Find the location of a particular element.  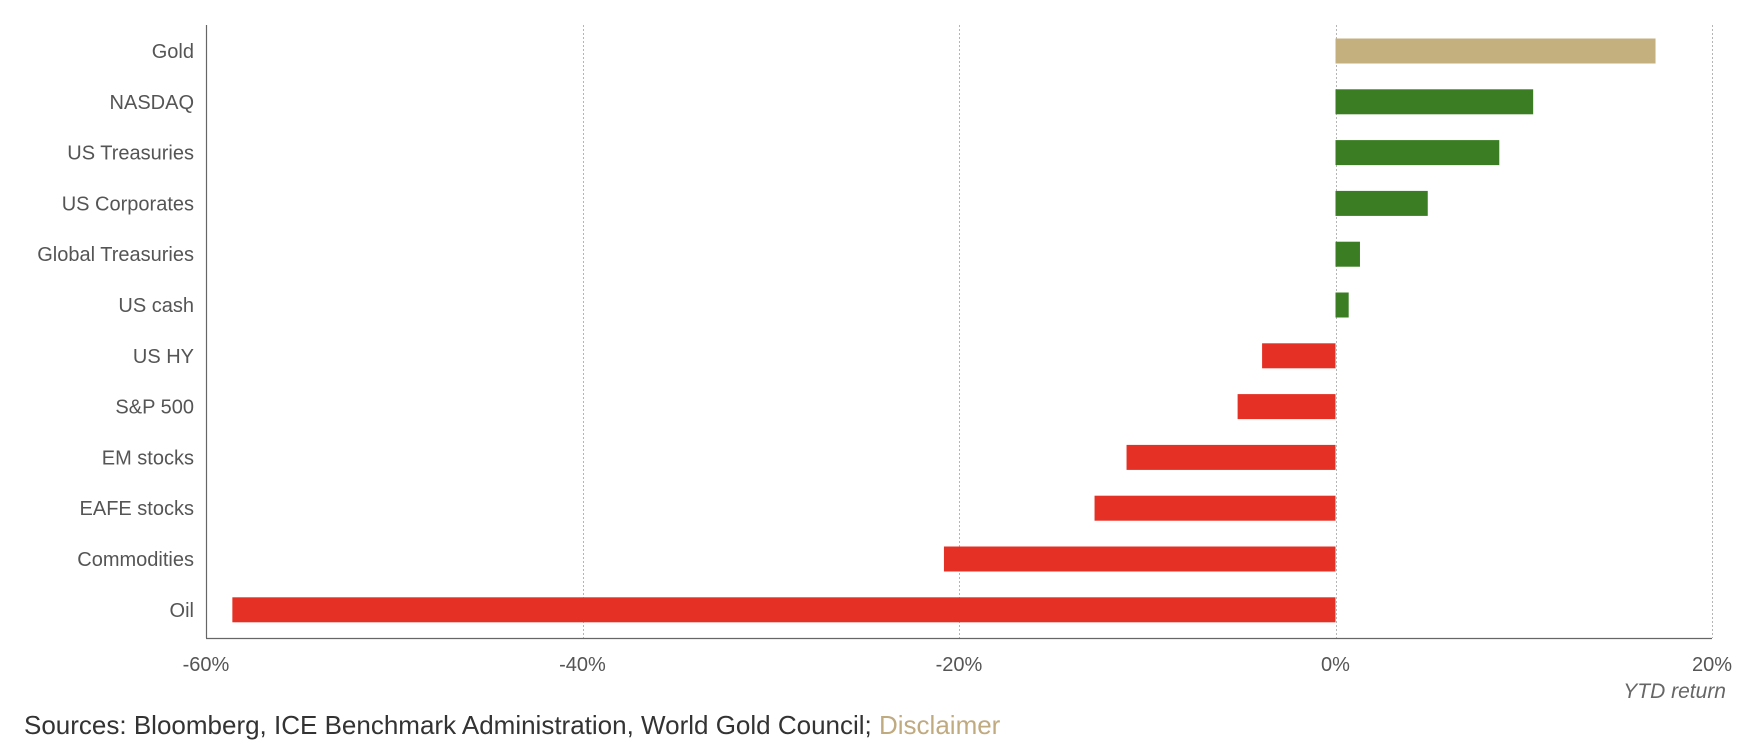

category-label-us-treasuries: US Treasuries is located at coordinates (130, 154).